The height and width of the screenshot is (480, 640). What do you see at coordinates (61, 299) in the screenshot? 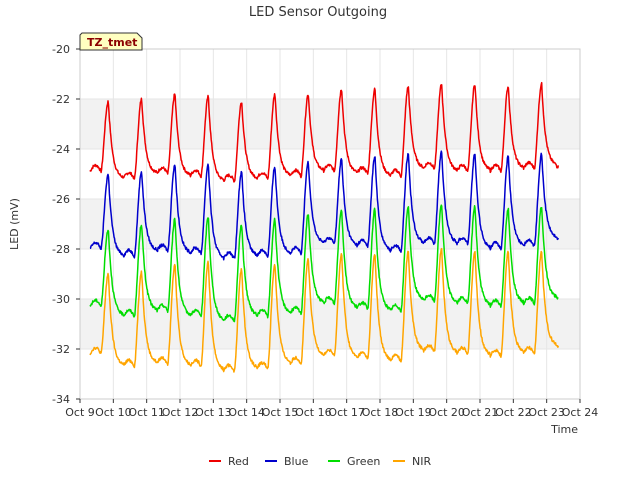
I see `y-tick-label: -30` at bounding box center [61, 299].